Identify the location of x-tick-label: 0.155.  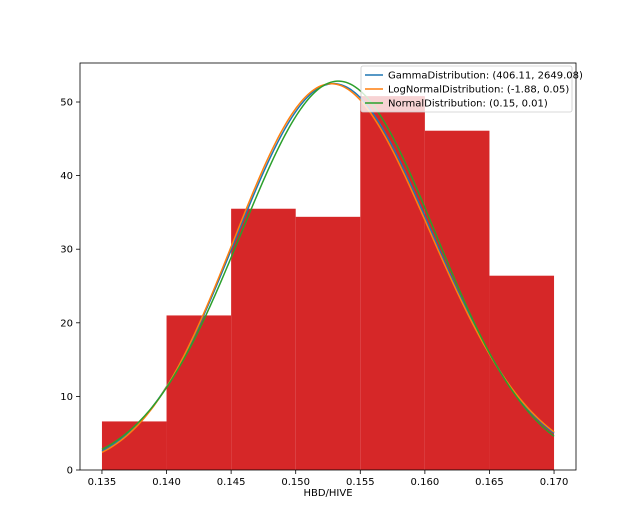
(360, 482).